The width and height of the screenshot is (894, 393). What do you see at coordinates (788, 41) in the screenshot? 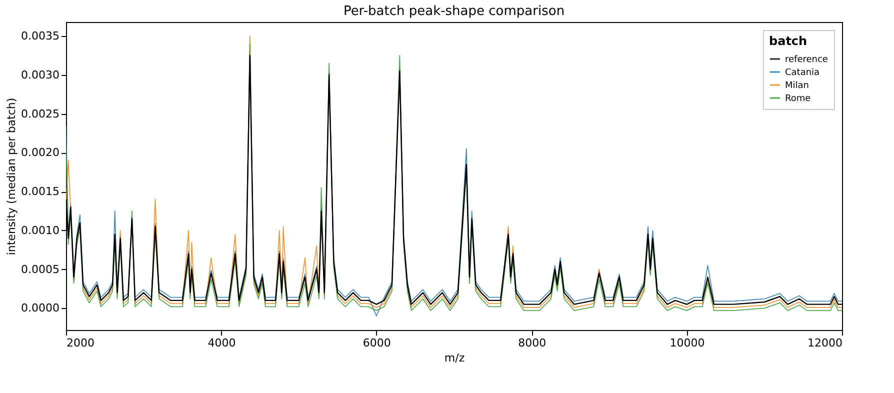
I see `legend-title: batch` at bounding box center [788, 41].